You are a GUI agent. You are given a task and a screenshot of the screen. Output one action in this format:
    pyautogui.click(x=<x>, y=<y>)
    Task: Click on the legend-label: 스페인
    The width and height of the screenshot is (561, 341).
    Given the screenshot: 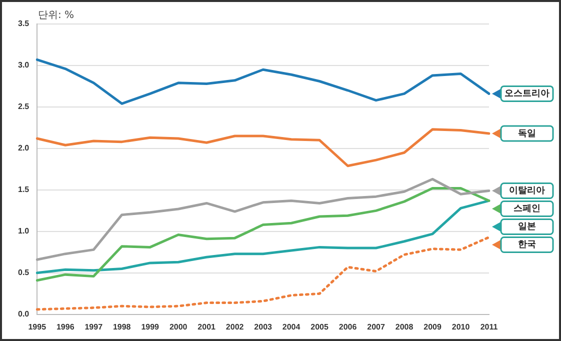 What is the action you would take?
    pyautogui.click(x=527, y=209)
    